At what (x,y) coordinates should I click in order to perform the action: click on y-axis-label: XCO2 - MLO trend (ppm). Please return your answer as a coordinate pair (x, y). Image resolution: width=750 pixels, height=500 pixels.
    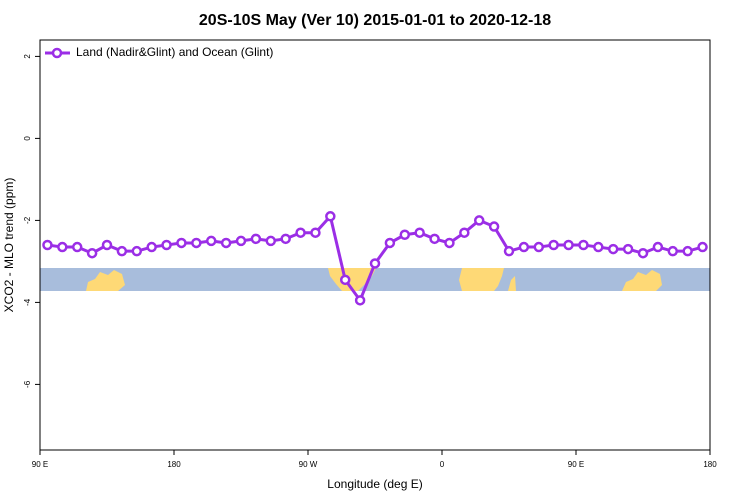
    Looking at the image, I should click on (9, 245).